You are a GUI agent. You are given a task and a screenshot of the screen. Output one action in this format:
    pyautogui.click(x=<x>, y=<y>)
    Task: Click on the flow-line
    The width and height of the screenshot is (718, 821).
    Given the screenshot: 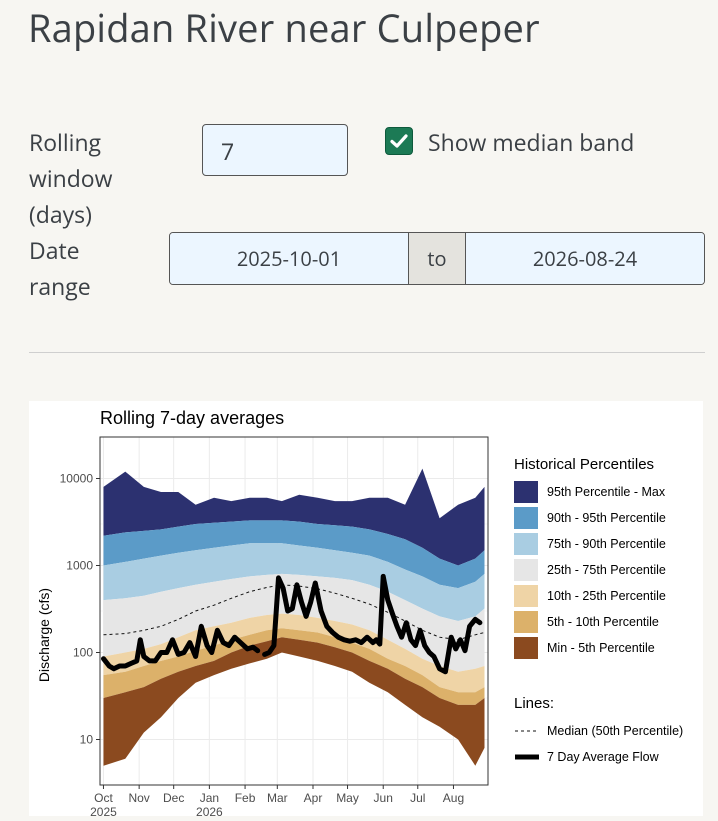 What is the action you would take?
    pyautogui.click(x=292, y=624)
    